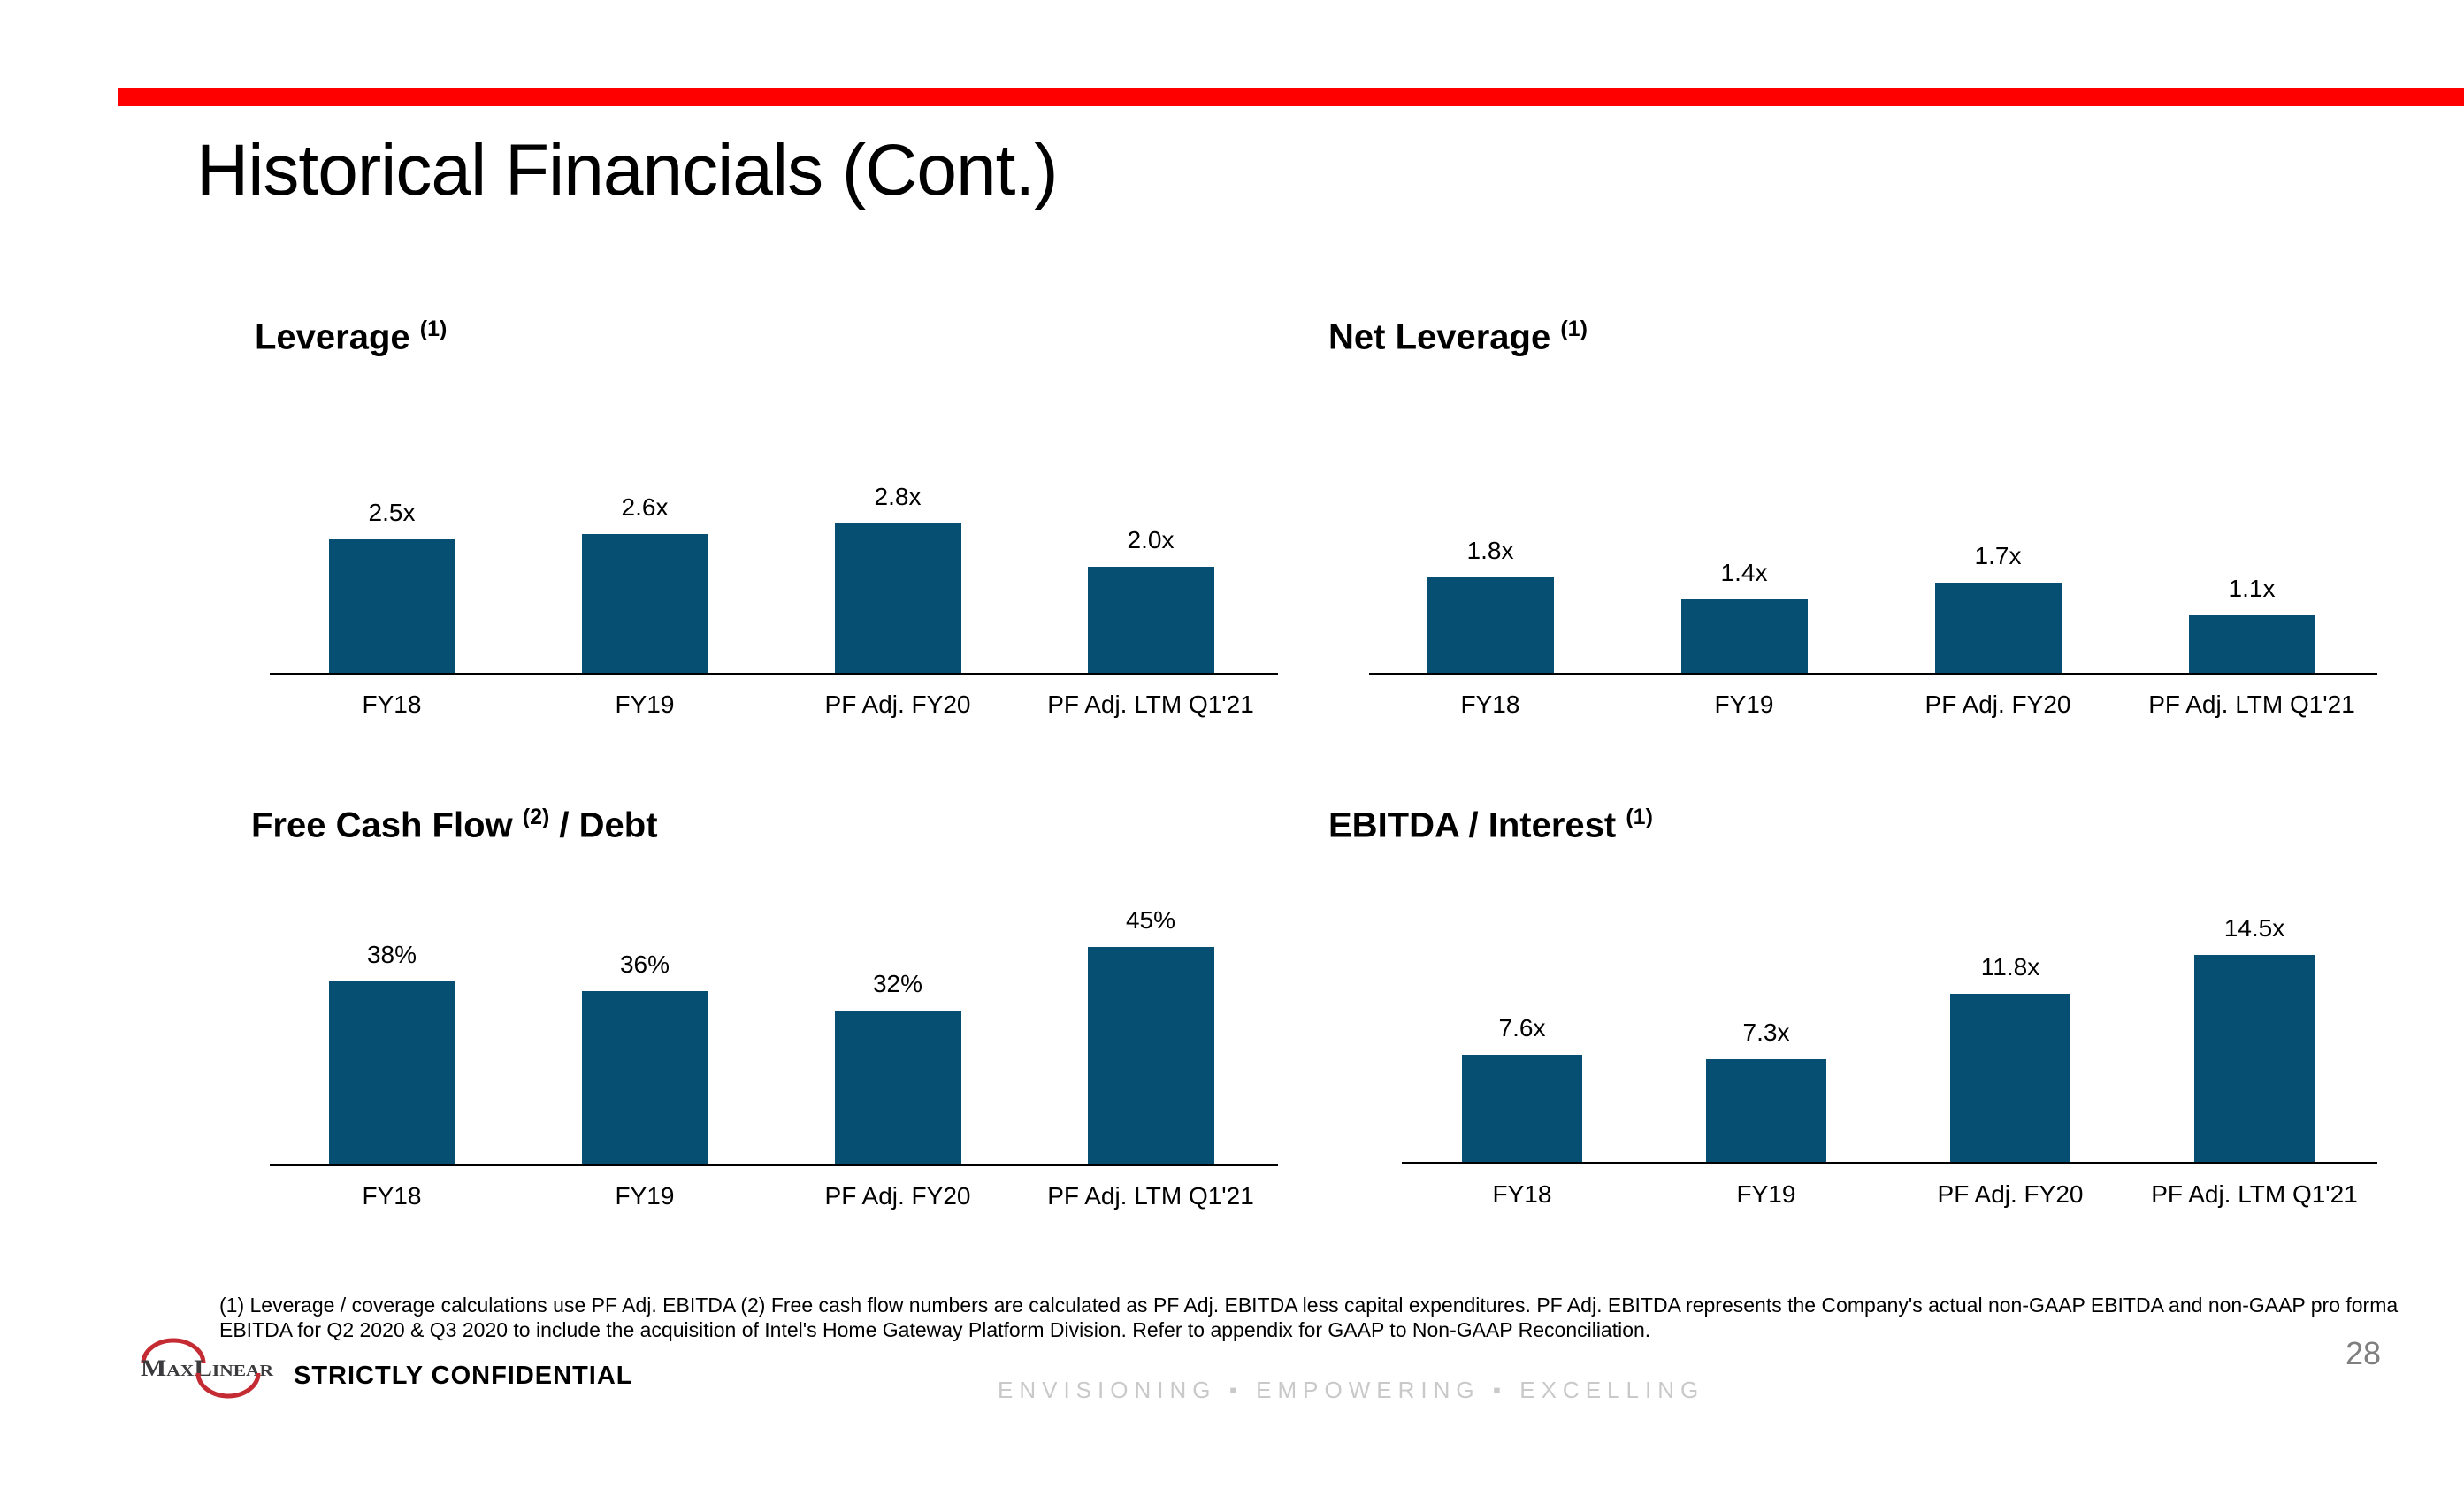 This screenshot has width=2464, height=1496. Describe the element at coordinates (536, 817) in the screenshot. I see `chart-title-superscript: (2)` at that location.